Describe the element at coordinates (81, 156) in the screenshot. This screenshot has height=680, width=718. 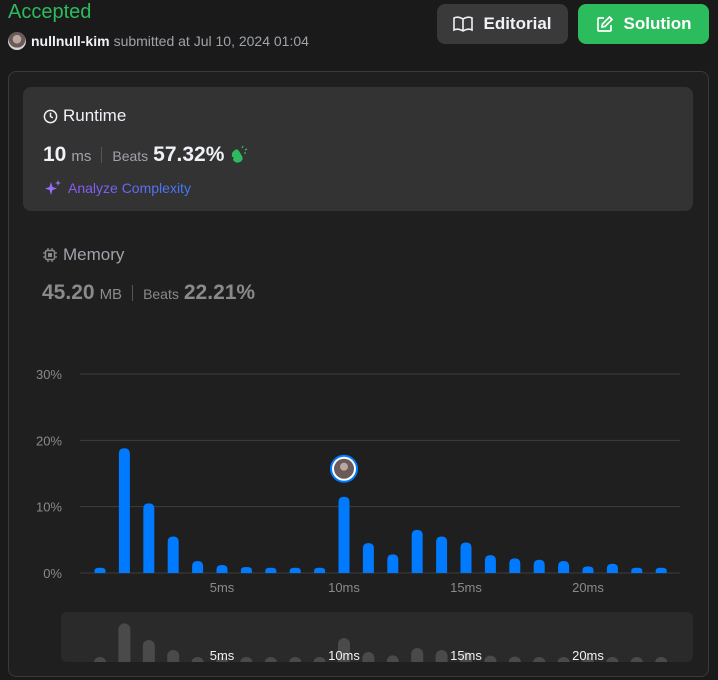
I see `runtime-unit: ms` at that location.